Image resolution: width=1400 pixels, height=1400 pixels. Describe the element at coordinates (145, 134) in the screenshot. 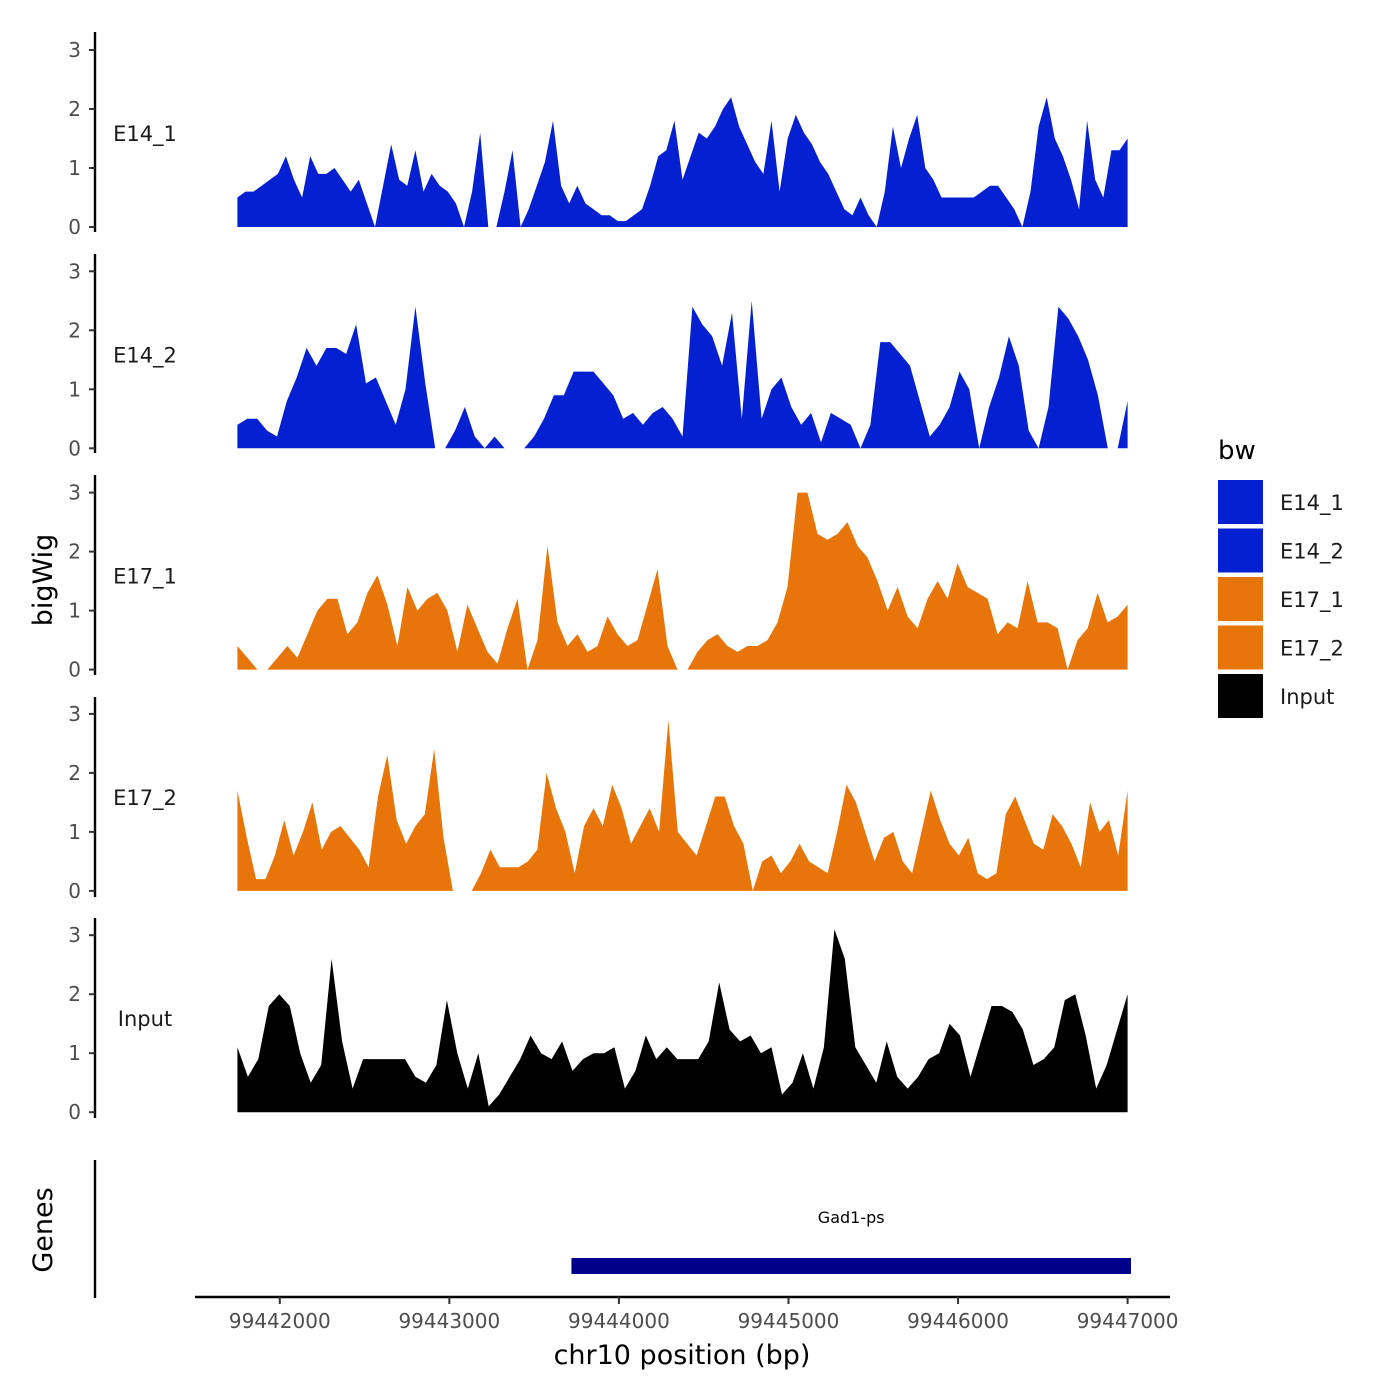

I see `track-label-e14-1: E14_1` at that location.